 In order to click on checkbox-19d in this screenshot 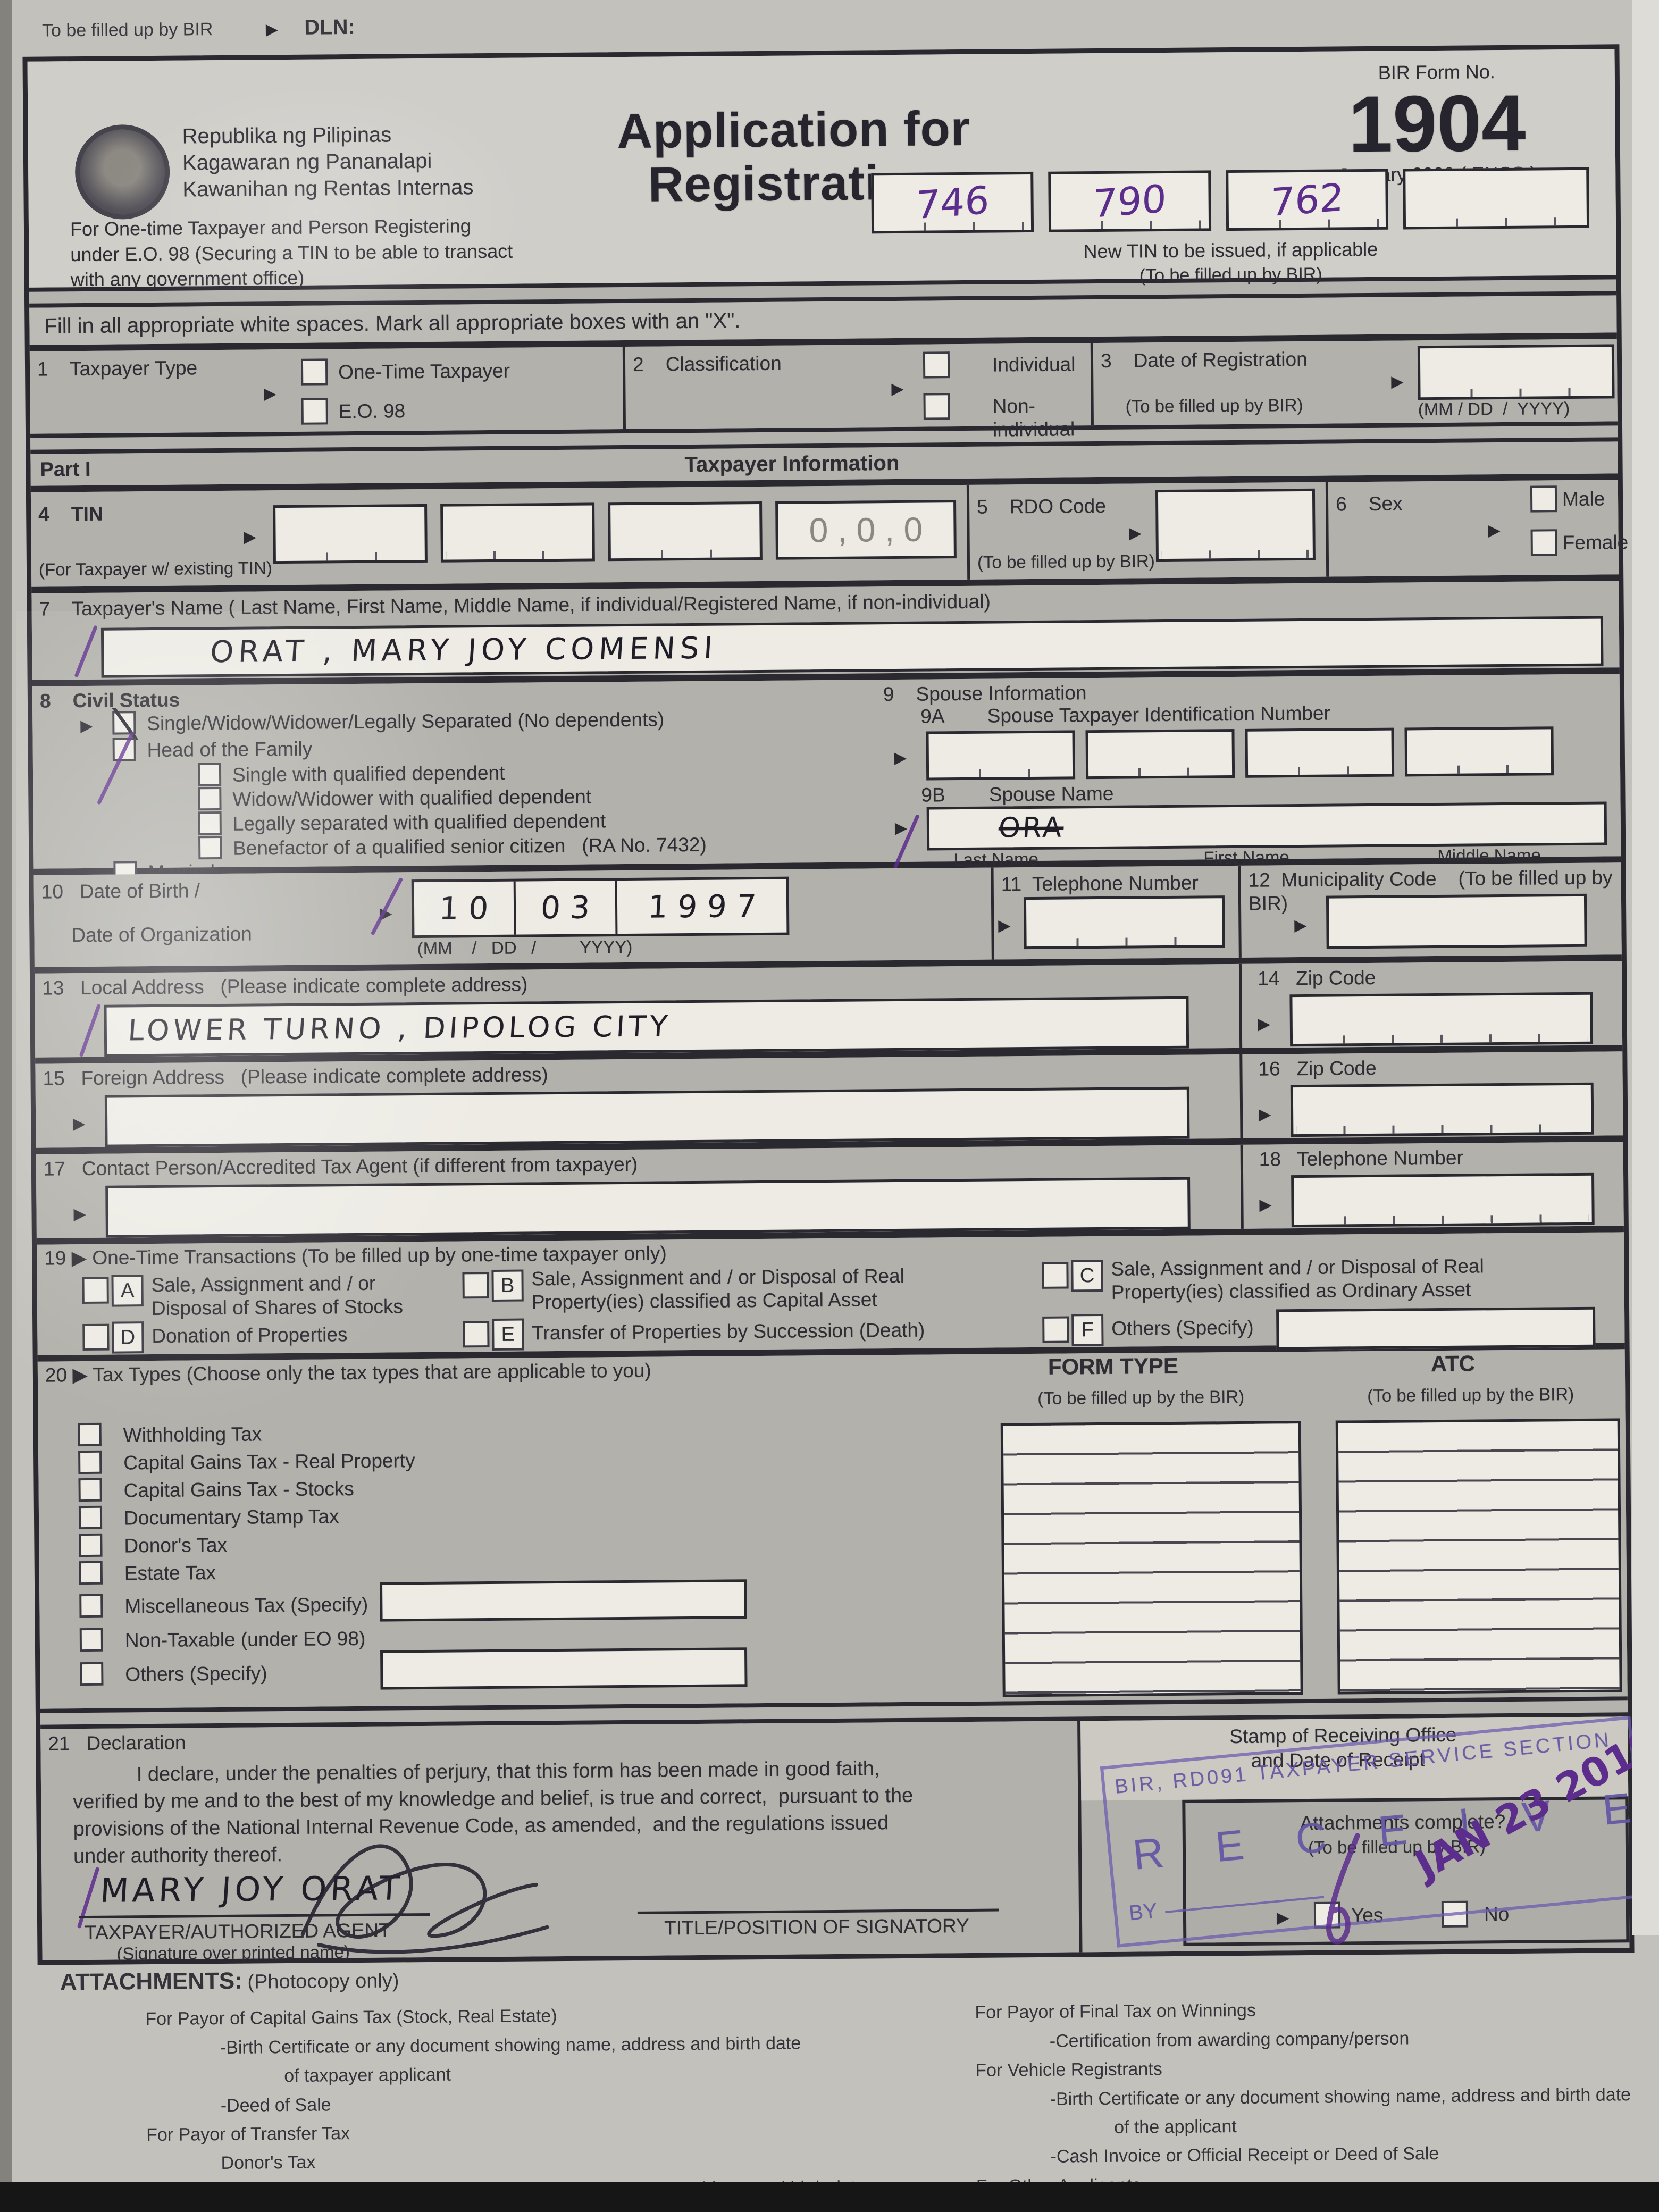, I will do `click(96, 1337)`.